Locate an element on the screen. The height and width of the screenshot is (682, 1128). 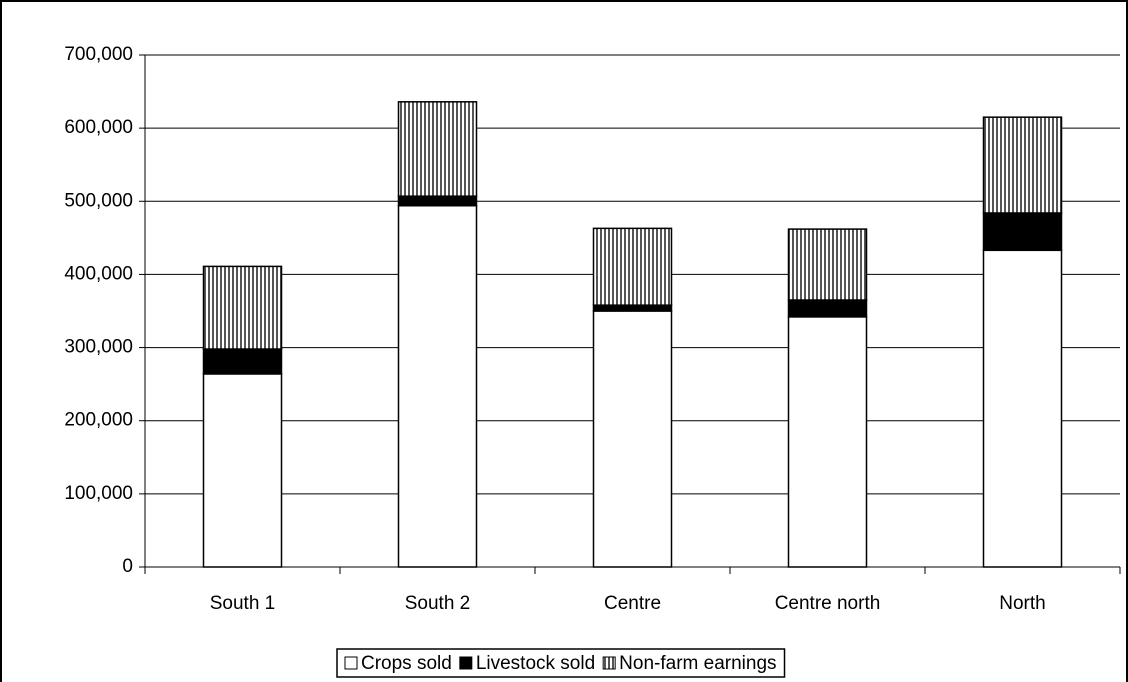
legend-box is located at coordinates (561, 663).